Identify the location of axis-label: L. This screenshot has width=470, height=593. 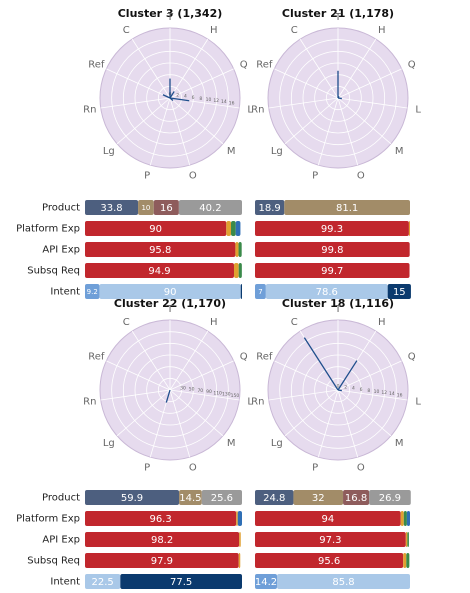
(418, 402).